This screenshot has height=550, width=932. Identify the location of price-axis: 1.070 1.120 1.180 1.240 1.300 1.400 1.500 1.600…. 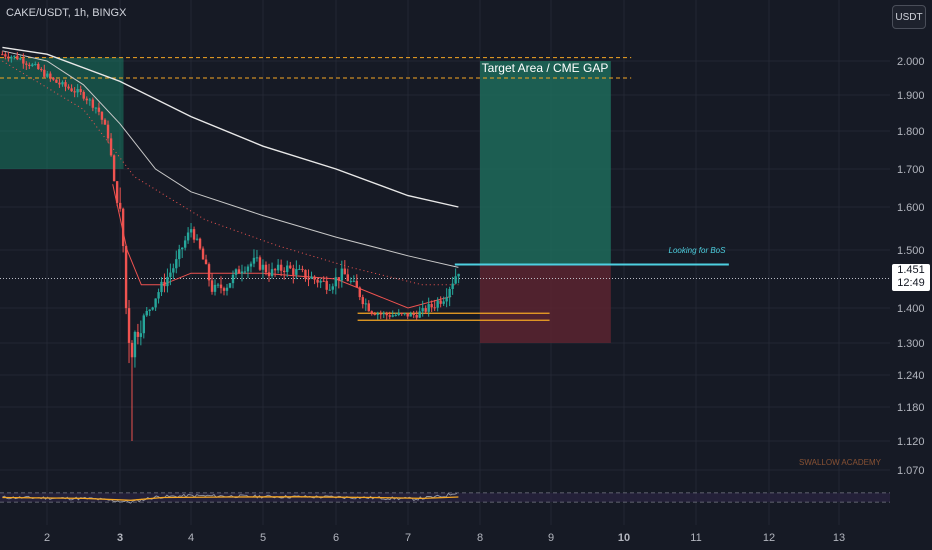
(911, 266).